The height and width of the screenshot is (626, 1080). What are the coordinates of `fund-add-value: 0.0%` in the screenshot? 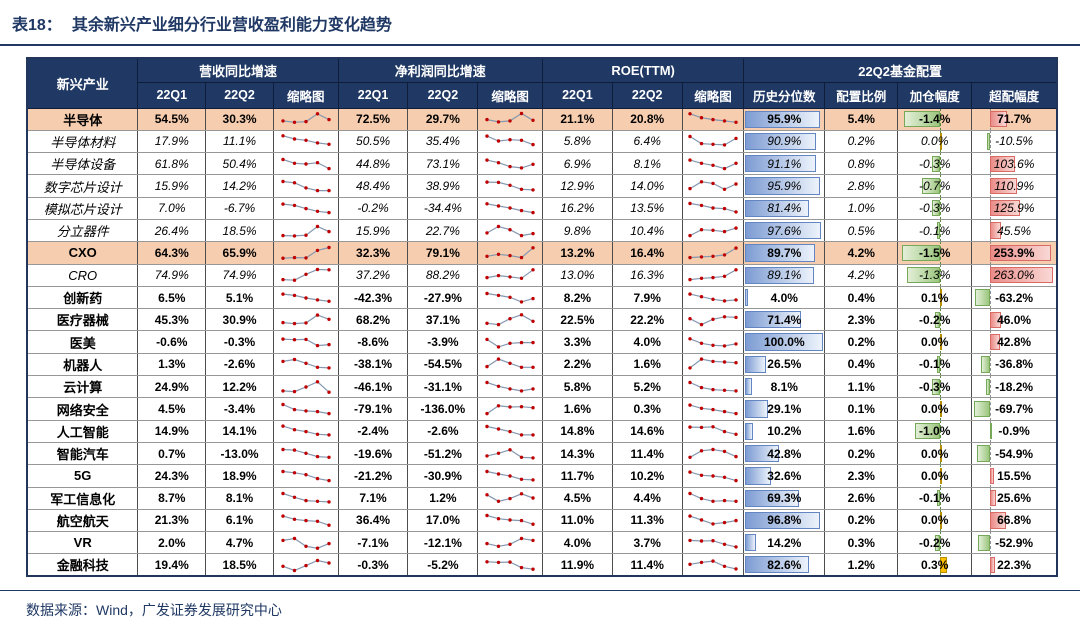 It's located at (935, 453).